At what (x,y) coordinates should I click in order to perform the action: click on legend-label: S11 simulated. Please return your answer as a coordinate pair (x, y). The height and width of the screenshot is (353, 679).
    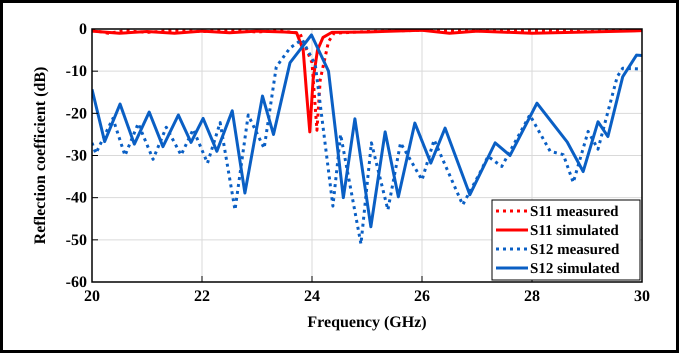
    Looking at the image, I should click on (575, 231).